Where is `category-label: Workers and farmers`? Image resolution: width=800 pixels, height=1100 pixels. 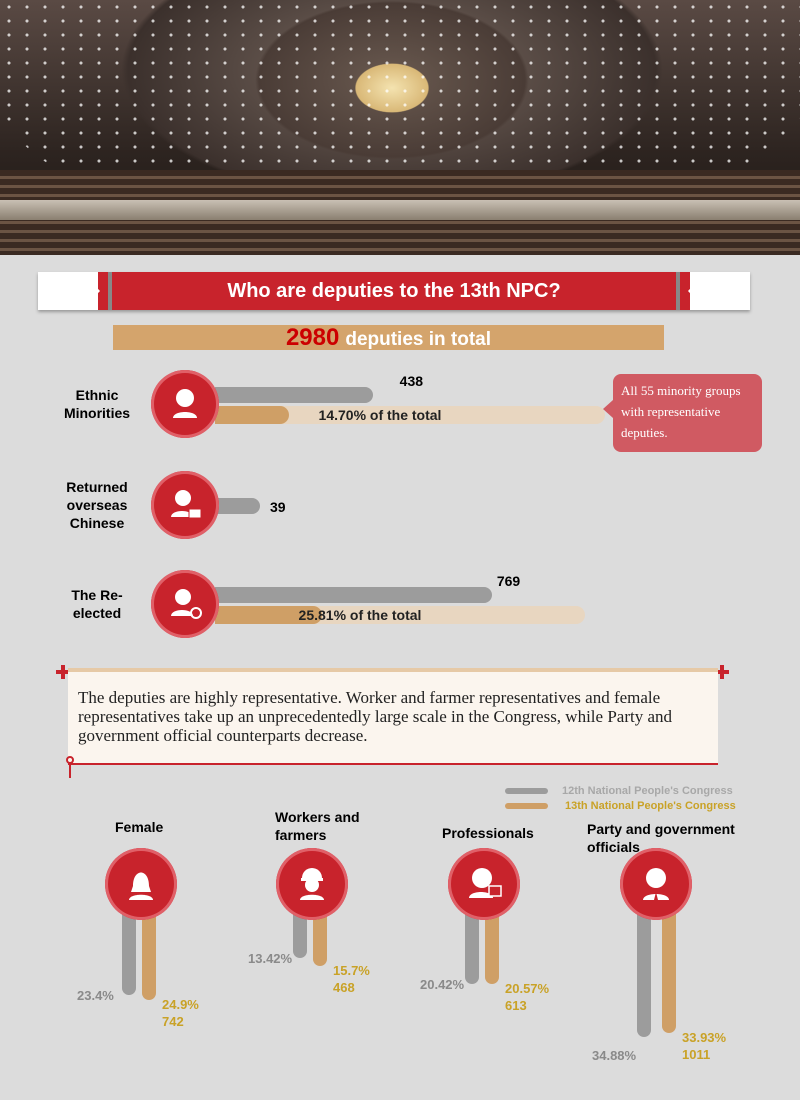 category-label: Workers and farmers is located at coordinates (317, 826).